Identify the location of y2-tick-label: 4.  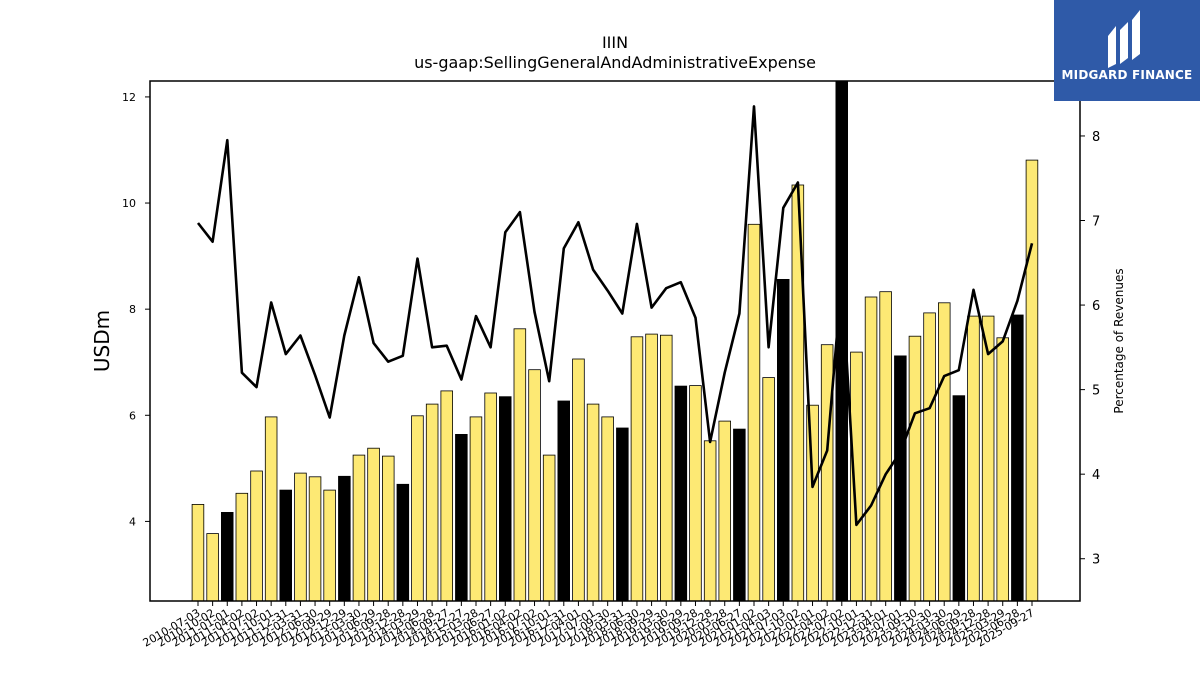
(1096, 475).